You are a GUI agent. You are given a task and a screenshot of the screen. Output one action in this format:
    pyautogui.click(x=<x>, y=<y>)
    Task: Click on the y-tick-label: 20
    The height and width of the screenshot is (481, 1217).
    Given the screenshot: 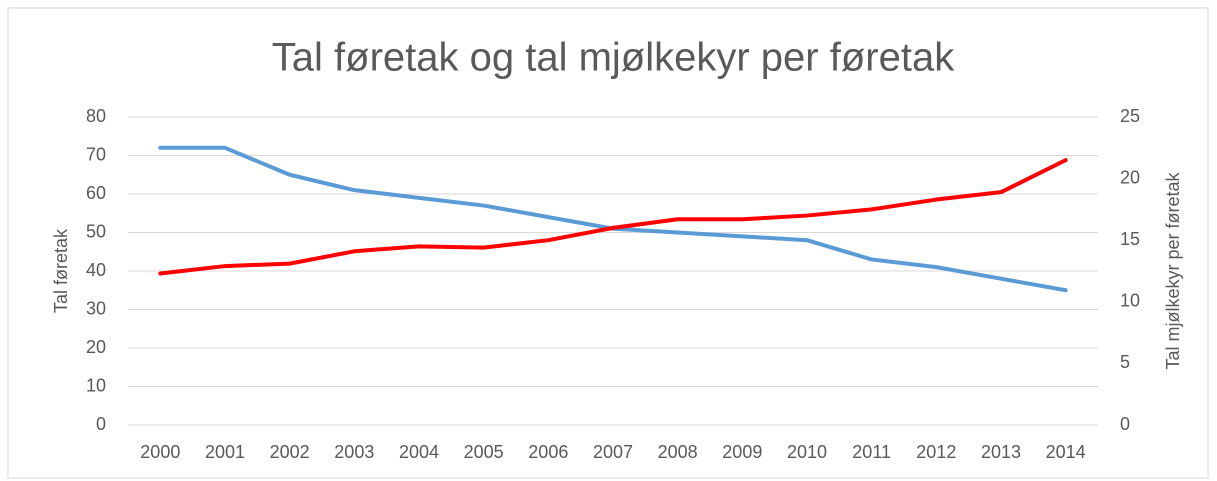 What is the action you would take?
    pyautogui.click(x=96, y=347)
    